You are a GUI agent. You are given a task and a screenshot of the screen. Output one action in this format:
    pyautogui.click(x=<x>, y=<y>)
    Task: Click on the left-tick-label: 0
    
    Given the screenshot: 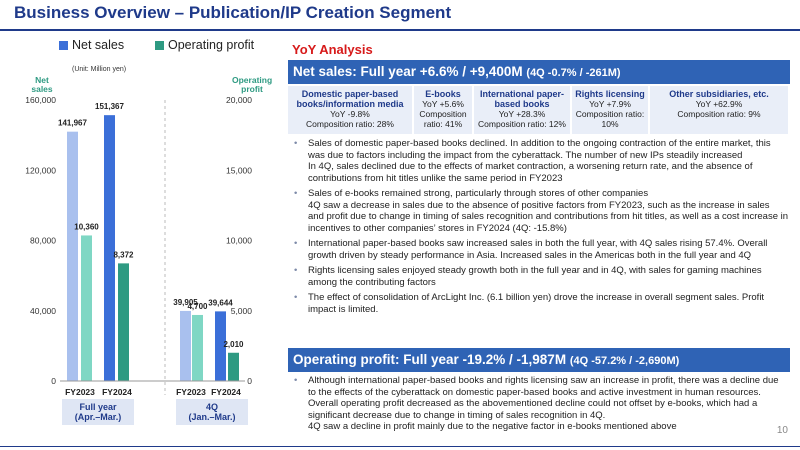 What is the action you would take?
    pyautogui.click(x=53, y=381)
    